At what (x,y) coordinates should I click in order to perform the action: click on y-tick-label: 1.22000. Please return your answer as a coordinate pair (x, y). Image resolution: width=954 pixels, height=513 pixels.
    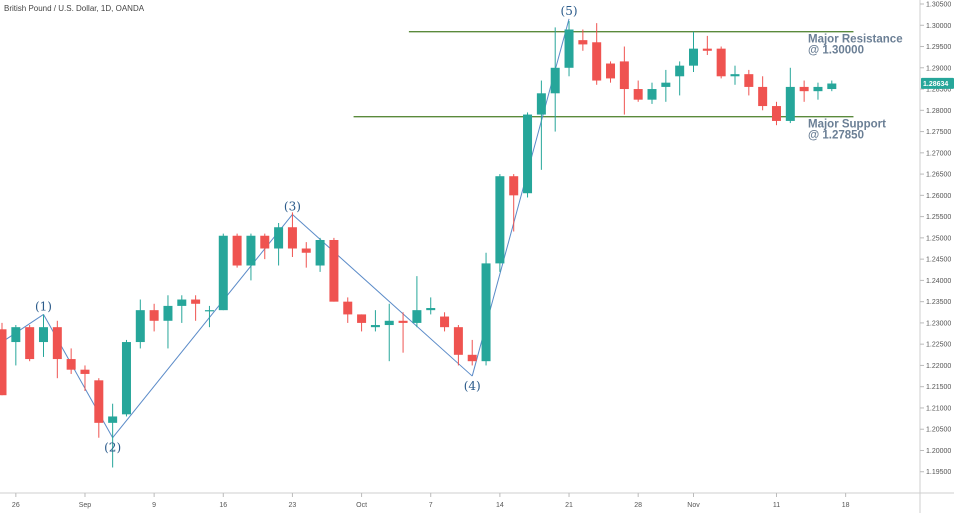
    Looking at the image, I should click on (938, 366).